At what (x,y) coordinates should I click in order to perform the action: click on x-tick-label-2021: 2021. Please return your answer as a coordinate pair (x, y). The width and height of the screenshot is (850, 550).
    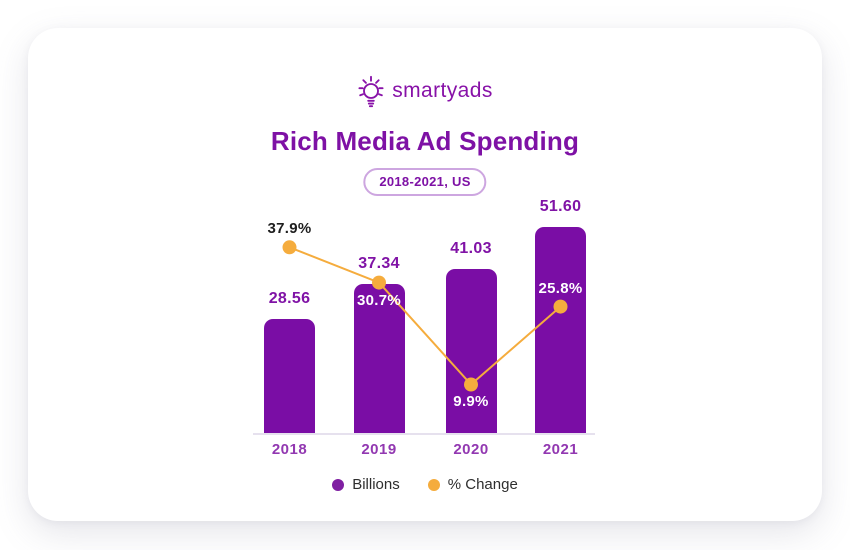
    Looking at the image, I should click on (560, 449).